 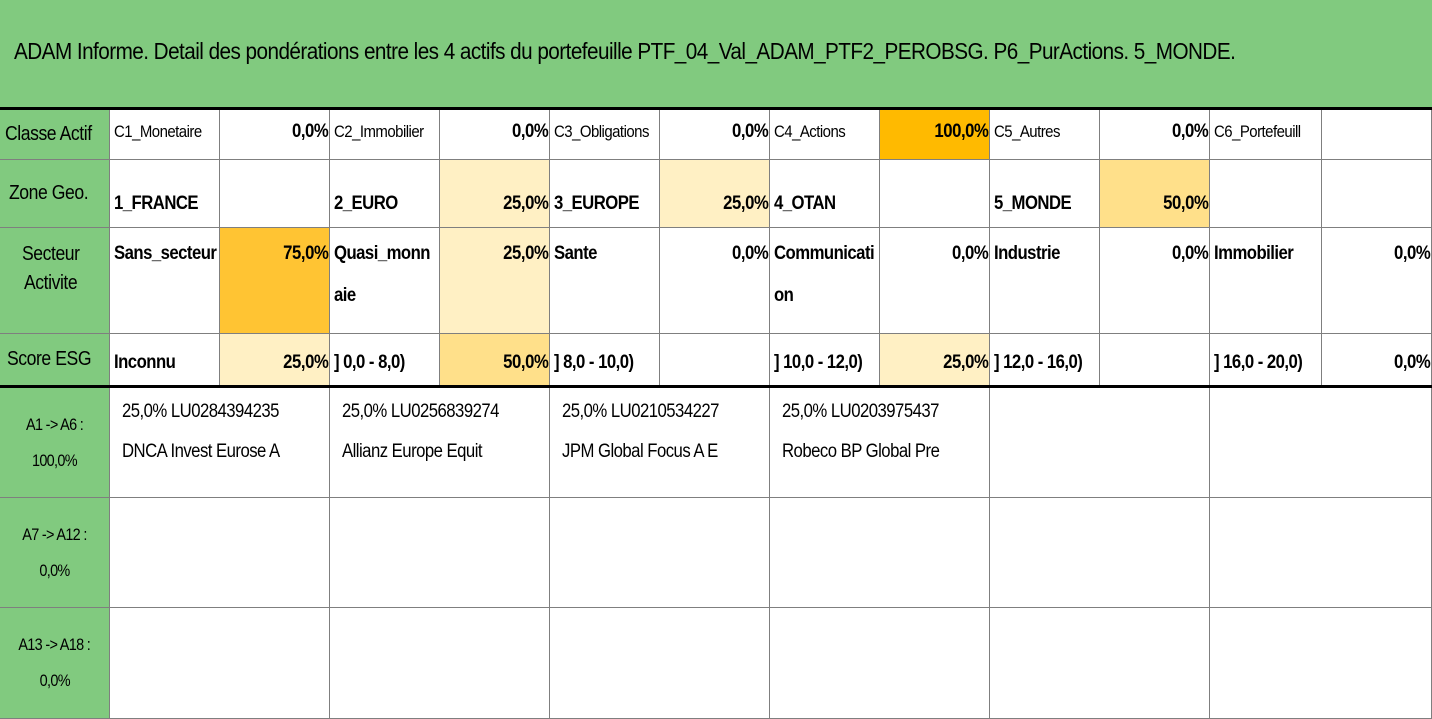 What do you see at coordinates (880, 443) in the screenshot?
I see `asset-cell-4: 25,0% LU0203975437 Robeco BP Global Pre` at bounding box center [880, 443].